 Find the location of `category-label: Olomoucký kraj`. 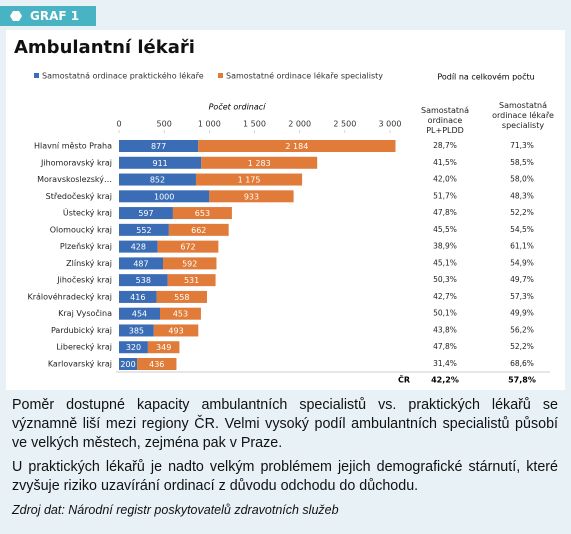

category-label: Olomoucký kraj is located at coordinates (81, 229).